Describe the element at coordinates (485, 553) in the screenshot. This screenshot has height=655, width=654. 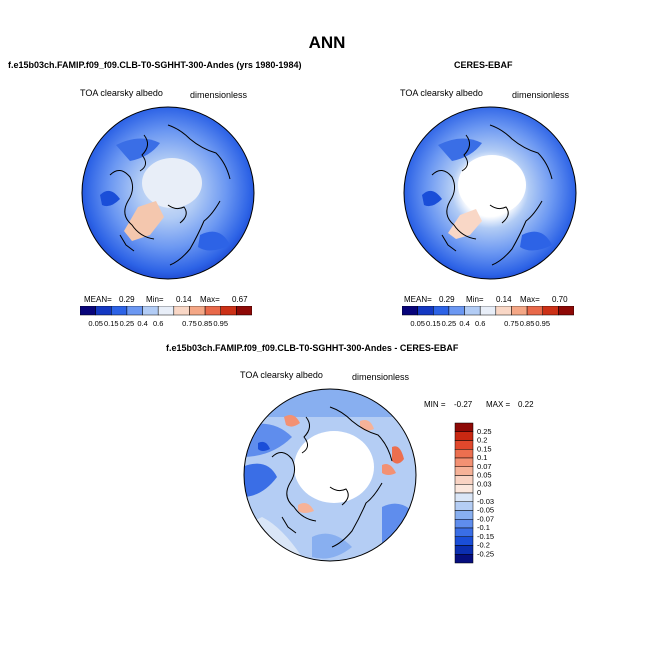
I see `colorbar-tick-label: -0.25` at that location.